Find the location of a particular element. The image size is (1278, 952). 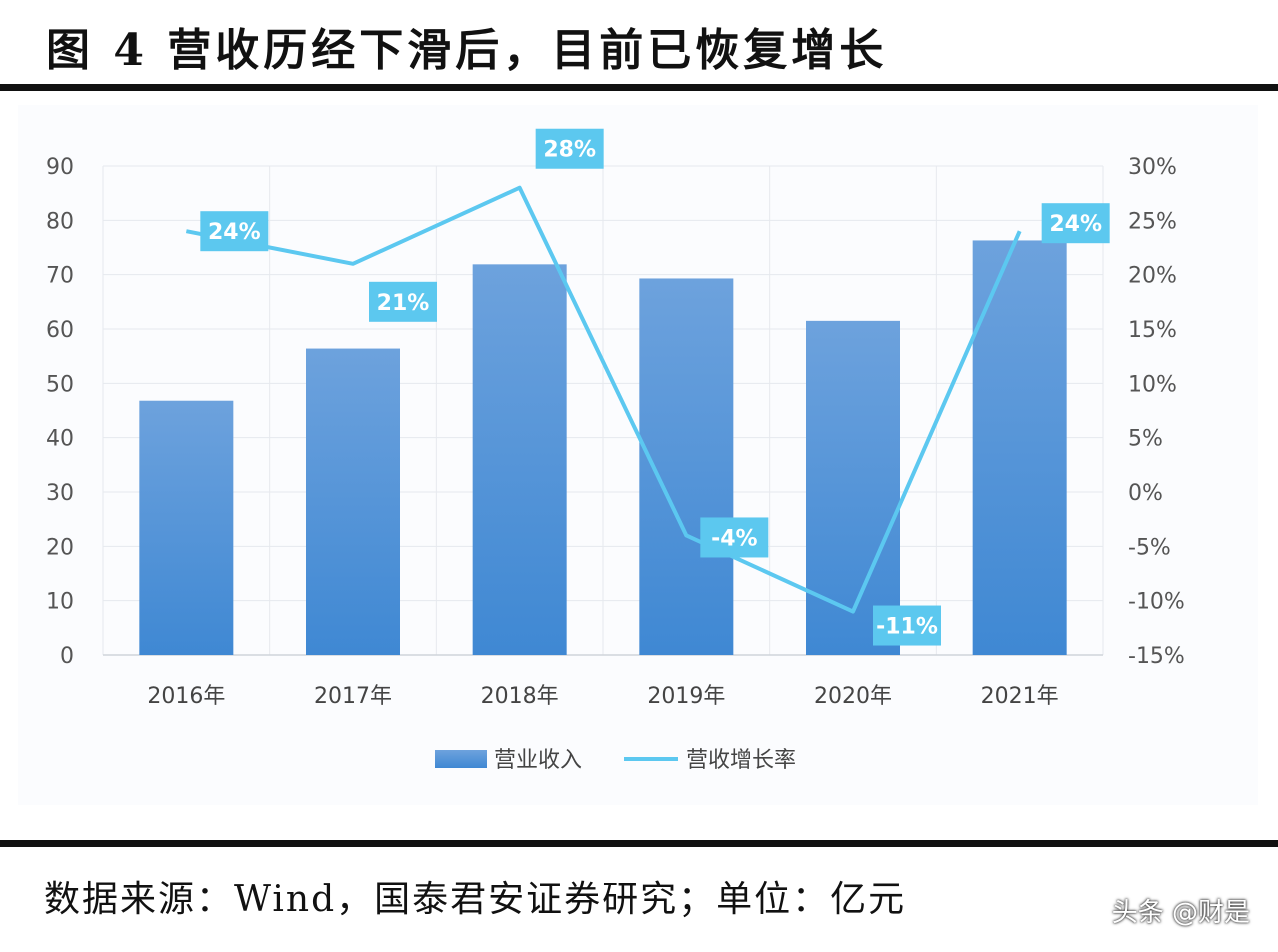

x-axis-tick: 2016年 is located at coordinates (186, 696).